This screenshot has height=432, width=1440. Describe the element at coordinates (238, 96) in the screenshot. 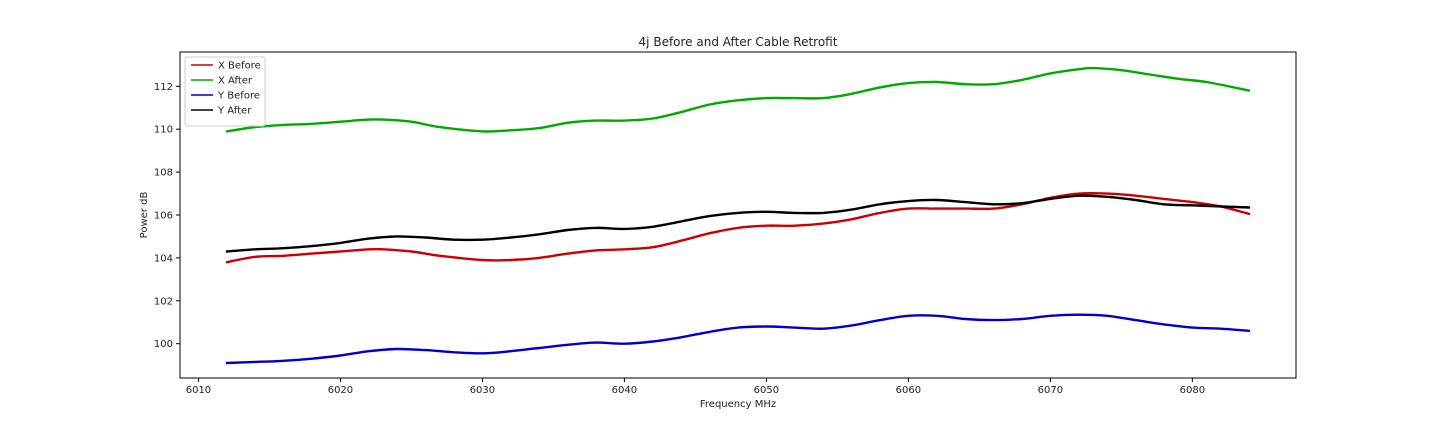

I see `legend-label: Y Before` at that location.